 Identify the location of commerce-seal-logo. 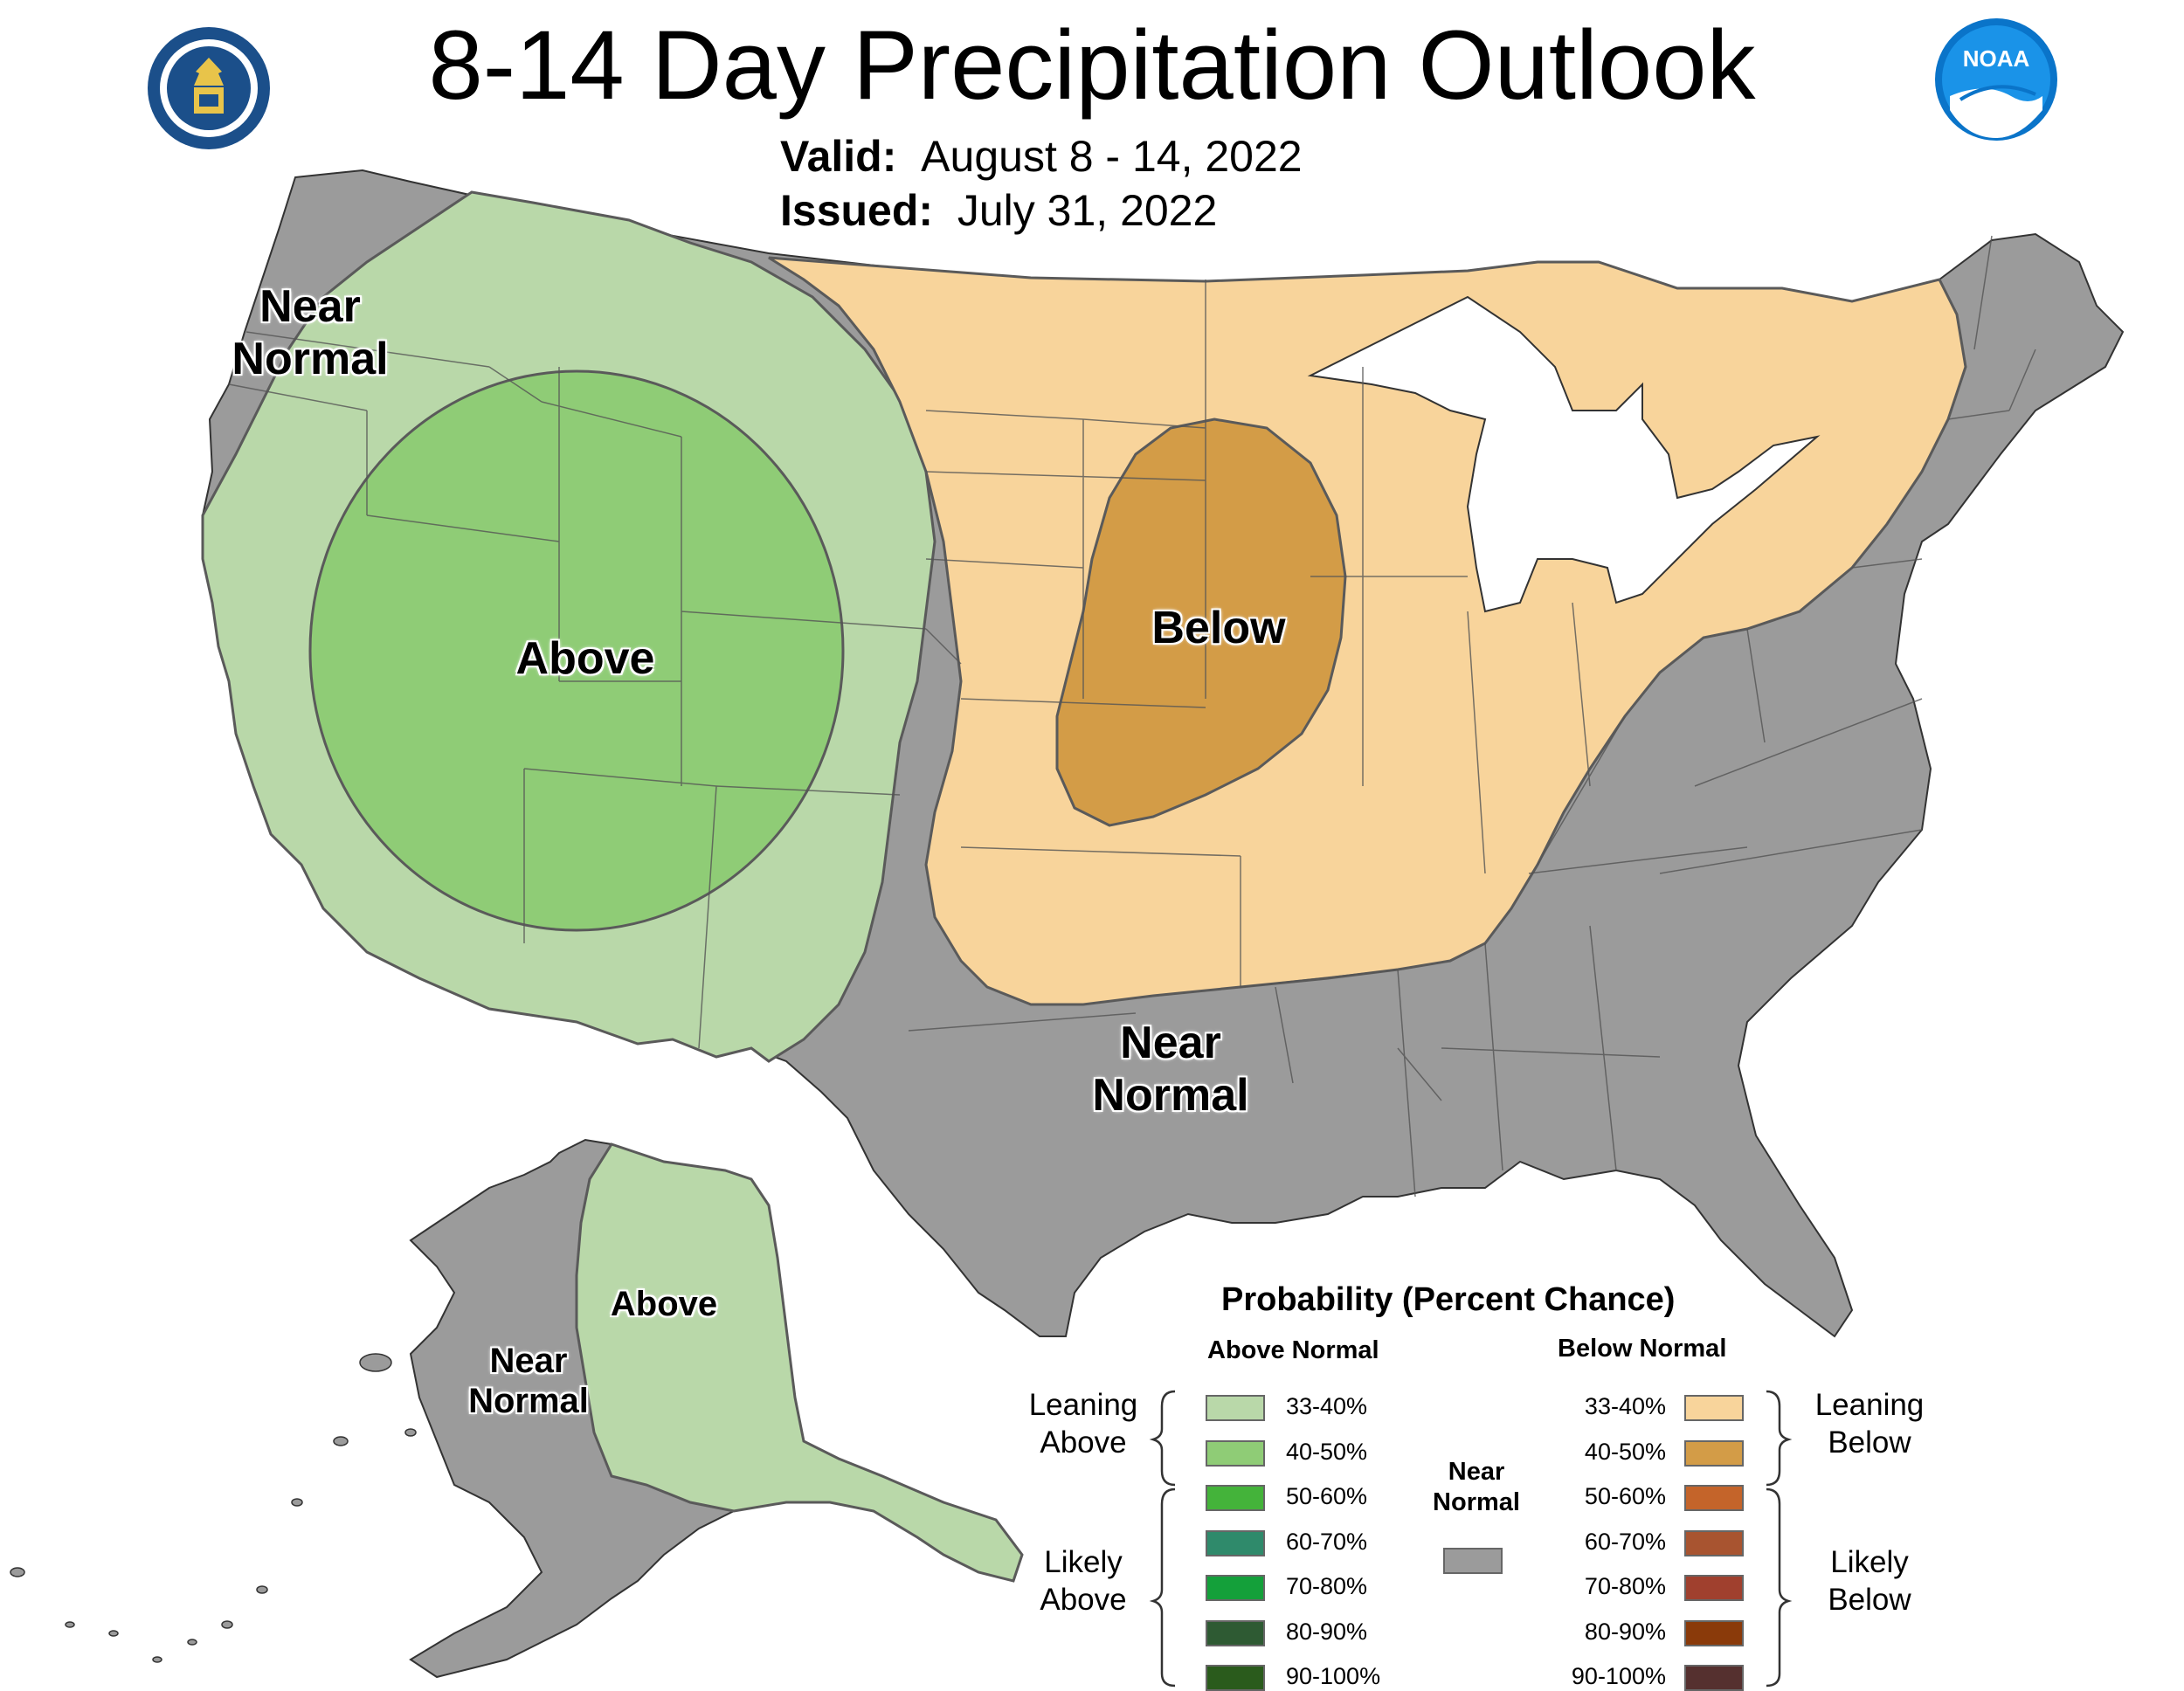
(209, 88).